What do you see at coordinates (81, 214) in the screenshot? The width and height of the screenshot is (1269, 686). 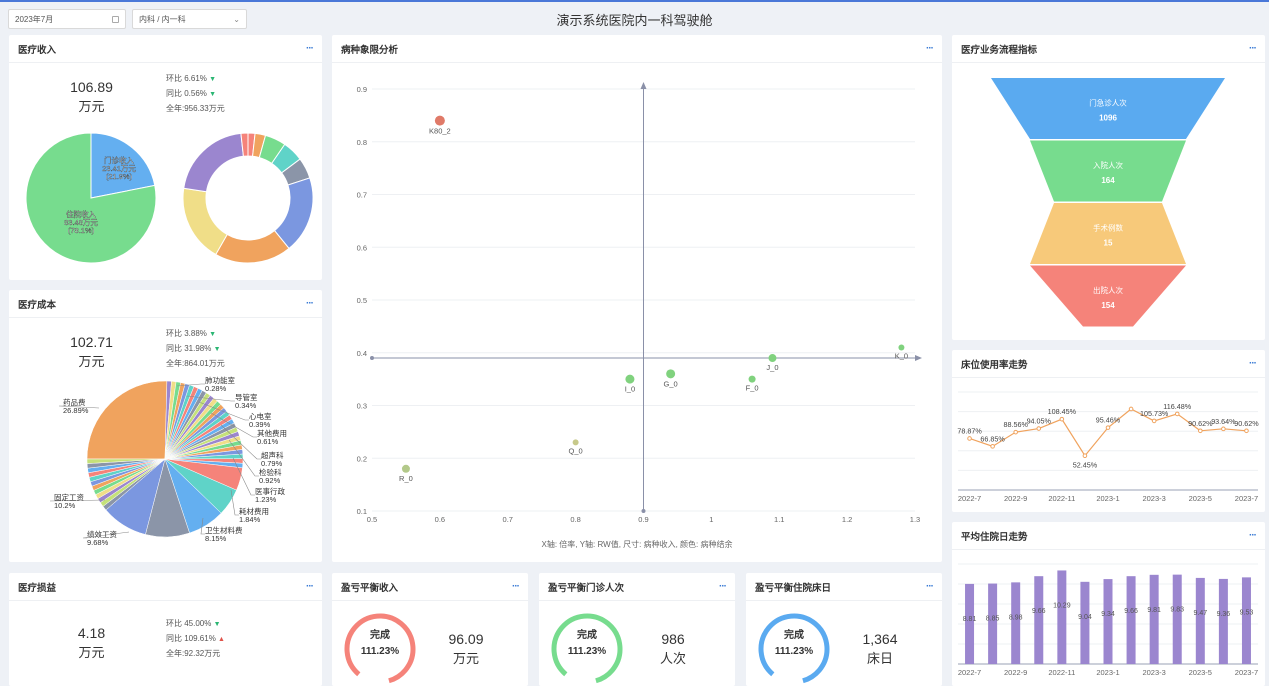 I see `revenue-pie-label: 住院收入` at bounding box center [81, 214].